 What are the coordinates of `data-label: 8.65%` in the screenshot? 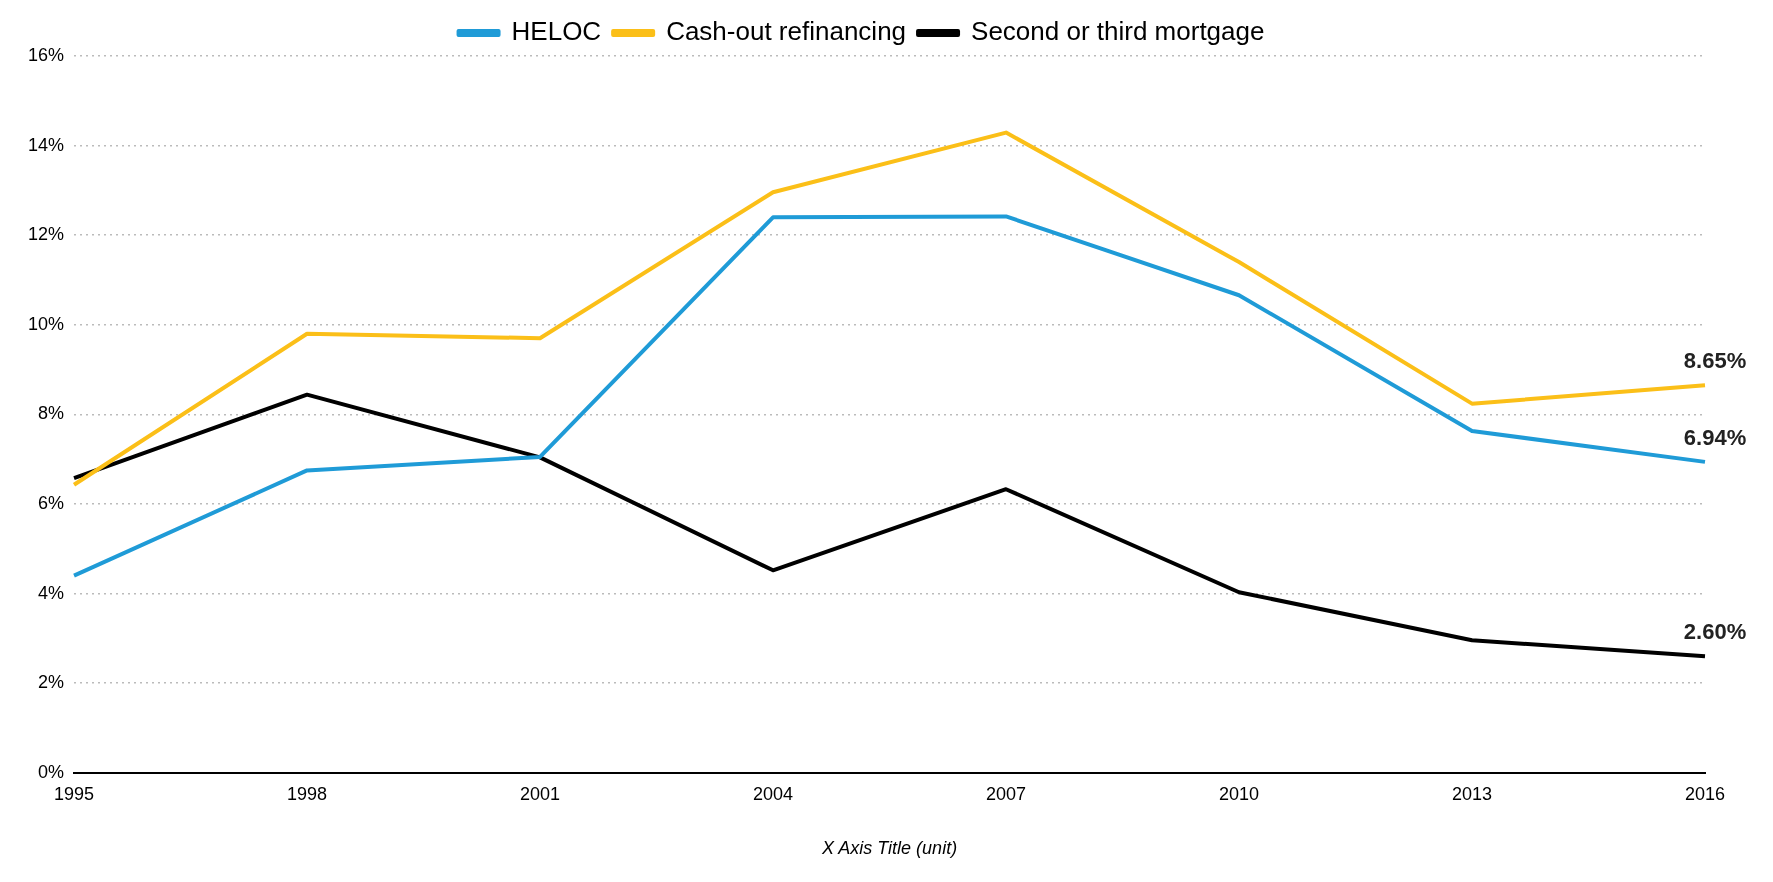 It's located at (1715, 361).